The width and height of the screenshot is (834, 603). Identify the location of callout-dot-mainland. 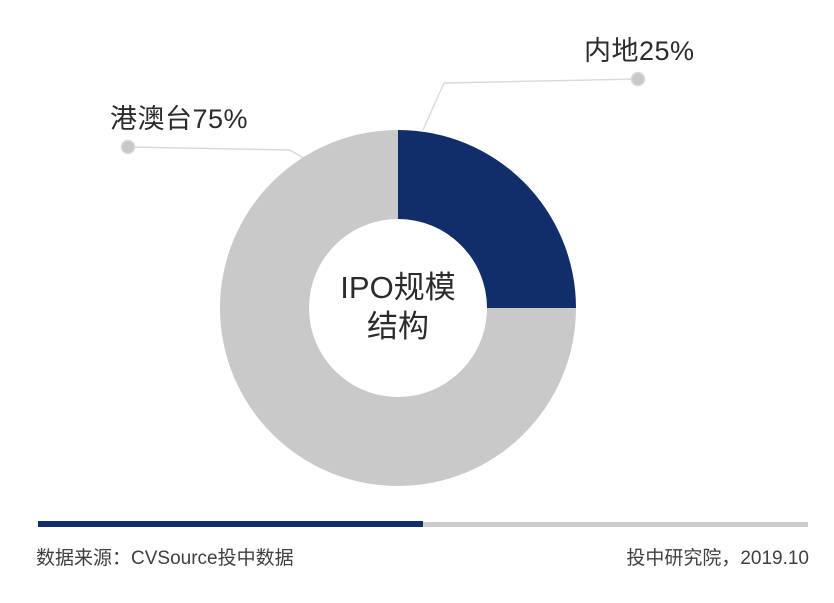
(638, 79).